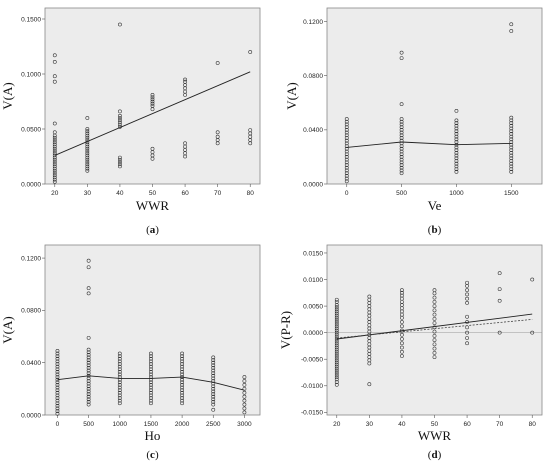 This screenshot has width=550, height=466. What do you see at coordinates (347, 193) in the screenshot?
I see `x-tick-label: 0` at bounding box center [347, 193].